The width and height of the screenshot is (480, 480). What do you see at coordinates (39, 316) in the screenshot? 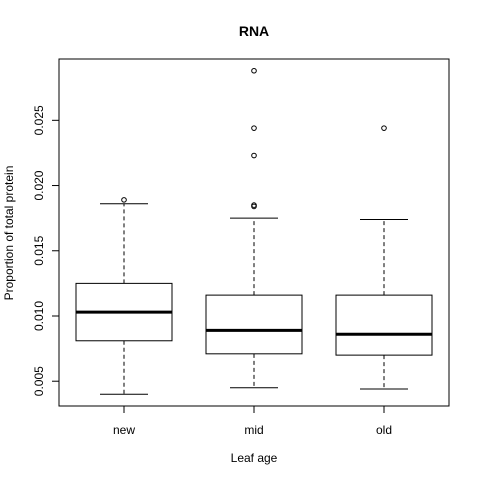
I see `y-tick-label: 0.010` at bounding box center [39, 316].